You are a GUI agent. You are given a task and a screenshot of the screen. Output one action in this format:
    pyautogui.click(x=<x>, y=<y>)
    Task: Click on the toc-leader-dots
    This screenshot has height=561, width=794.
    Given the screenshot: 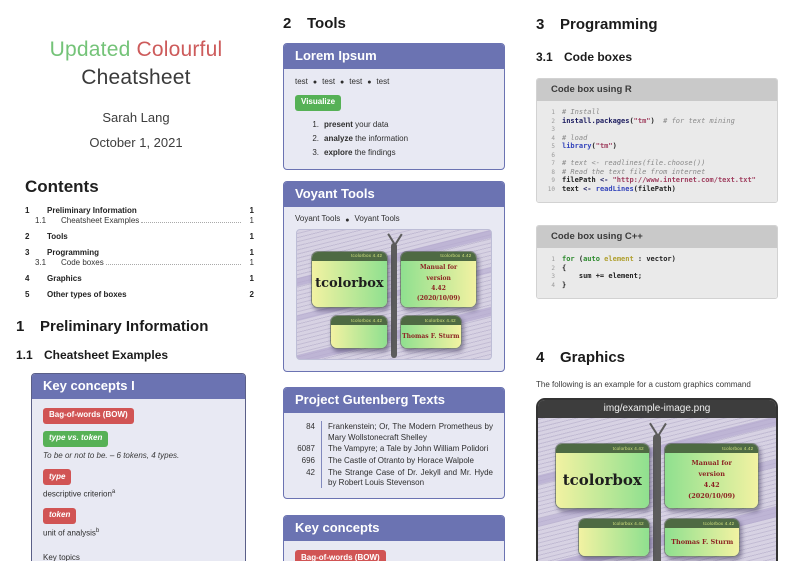 What is the action you would take?
    pyautogui.click(x=191, y=222)
    